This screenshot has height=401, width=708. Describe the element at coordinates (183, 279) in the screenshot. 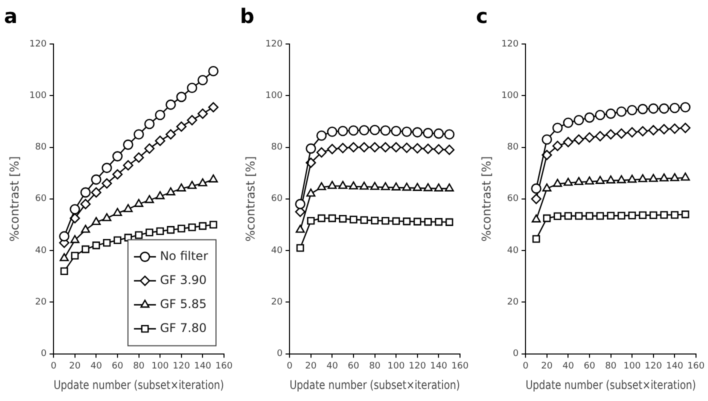

I see `legend-label: GF 3.90` at that location.